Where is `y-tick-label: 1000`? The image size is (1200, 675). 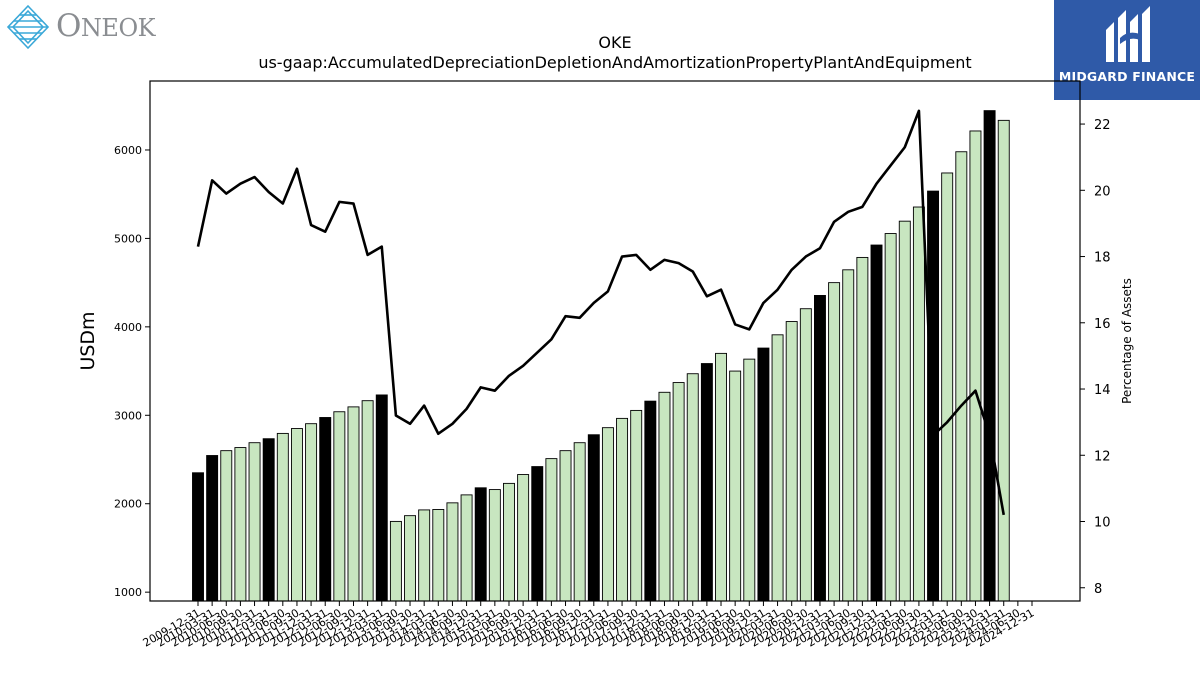
y-tick-label: 1000 is located at coordinates (128, 592).